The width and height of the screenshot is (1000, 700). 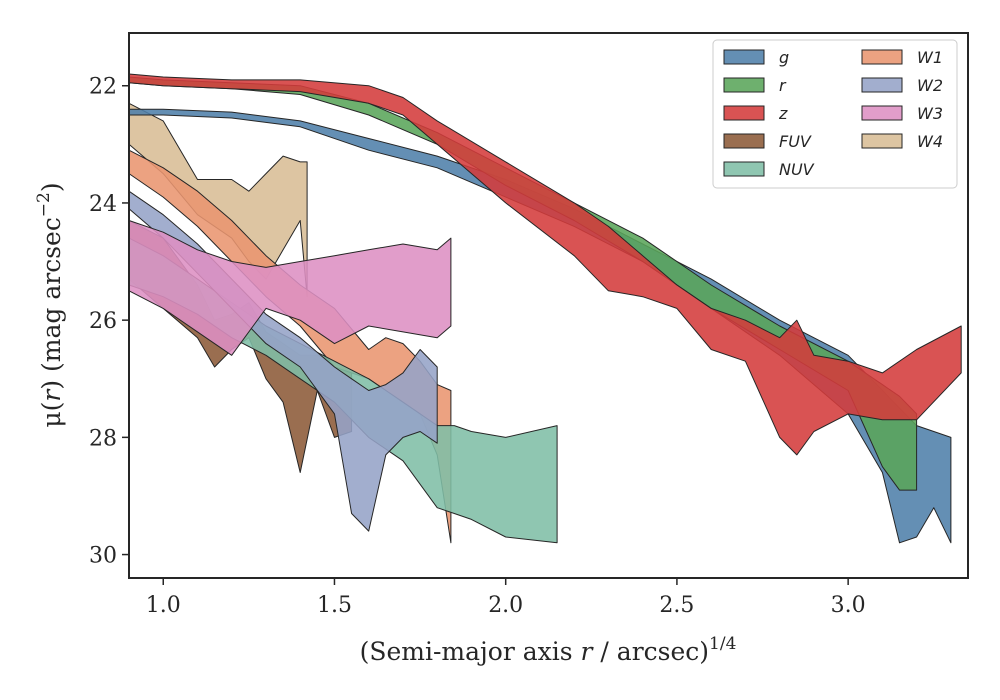 I want to click on y-axis: 22 24 26 28 30, so click(x=109, y=322).